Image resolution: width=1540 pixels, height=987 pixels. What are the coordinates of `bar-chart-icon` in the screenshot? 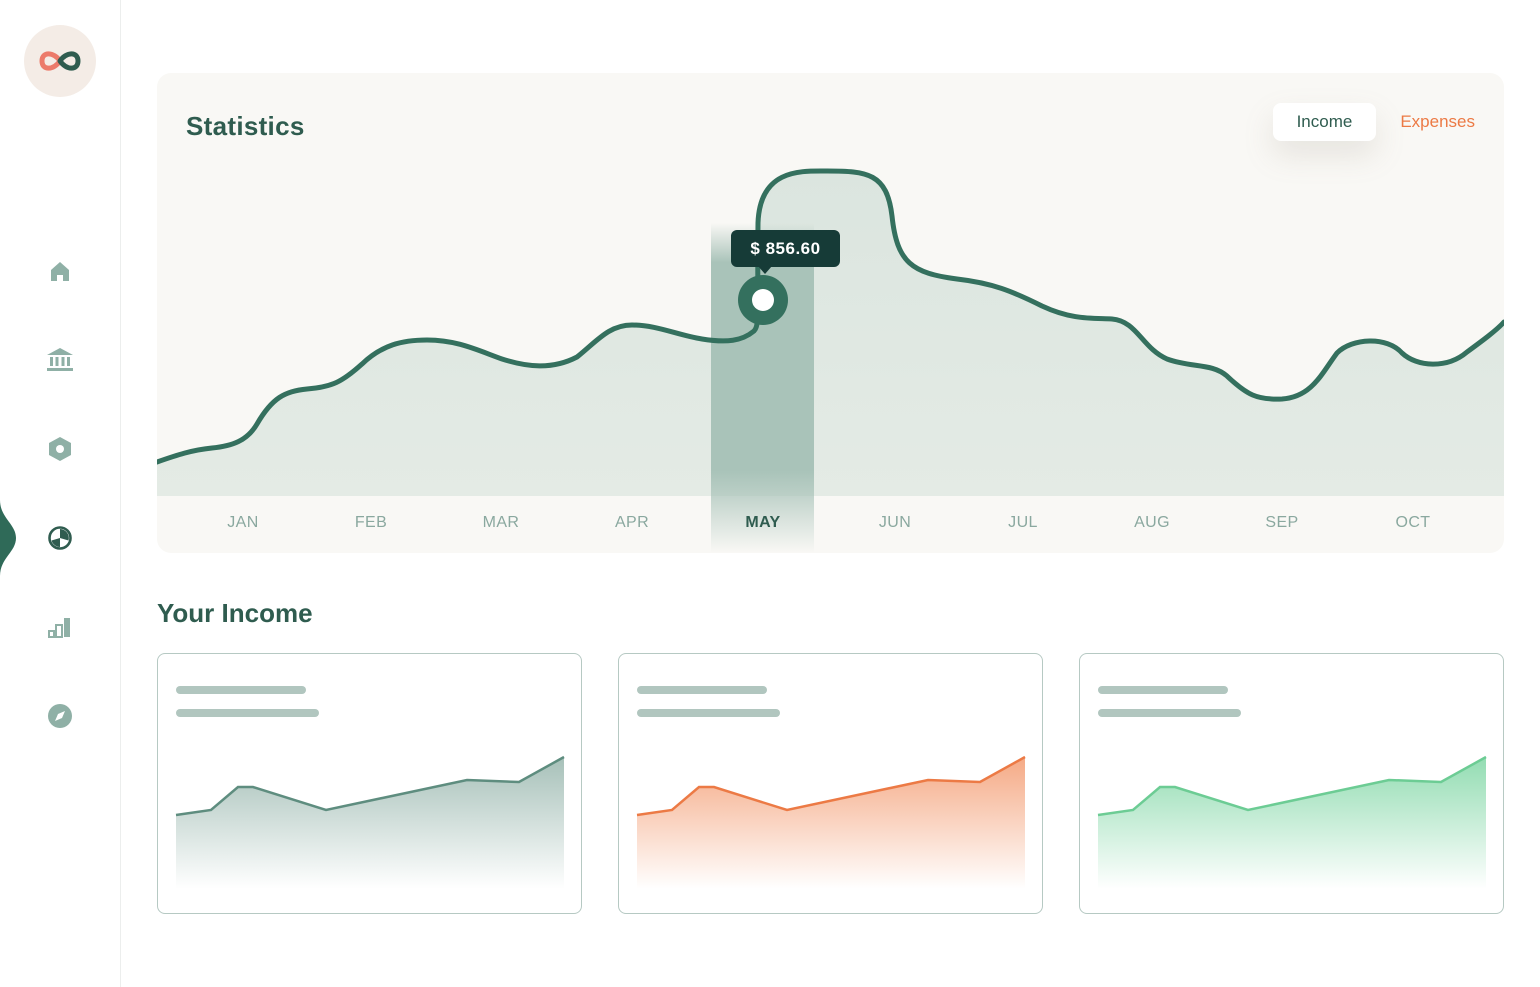 It's located at (59, 628).